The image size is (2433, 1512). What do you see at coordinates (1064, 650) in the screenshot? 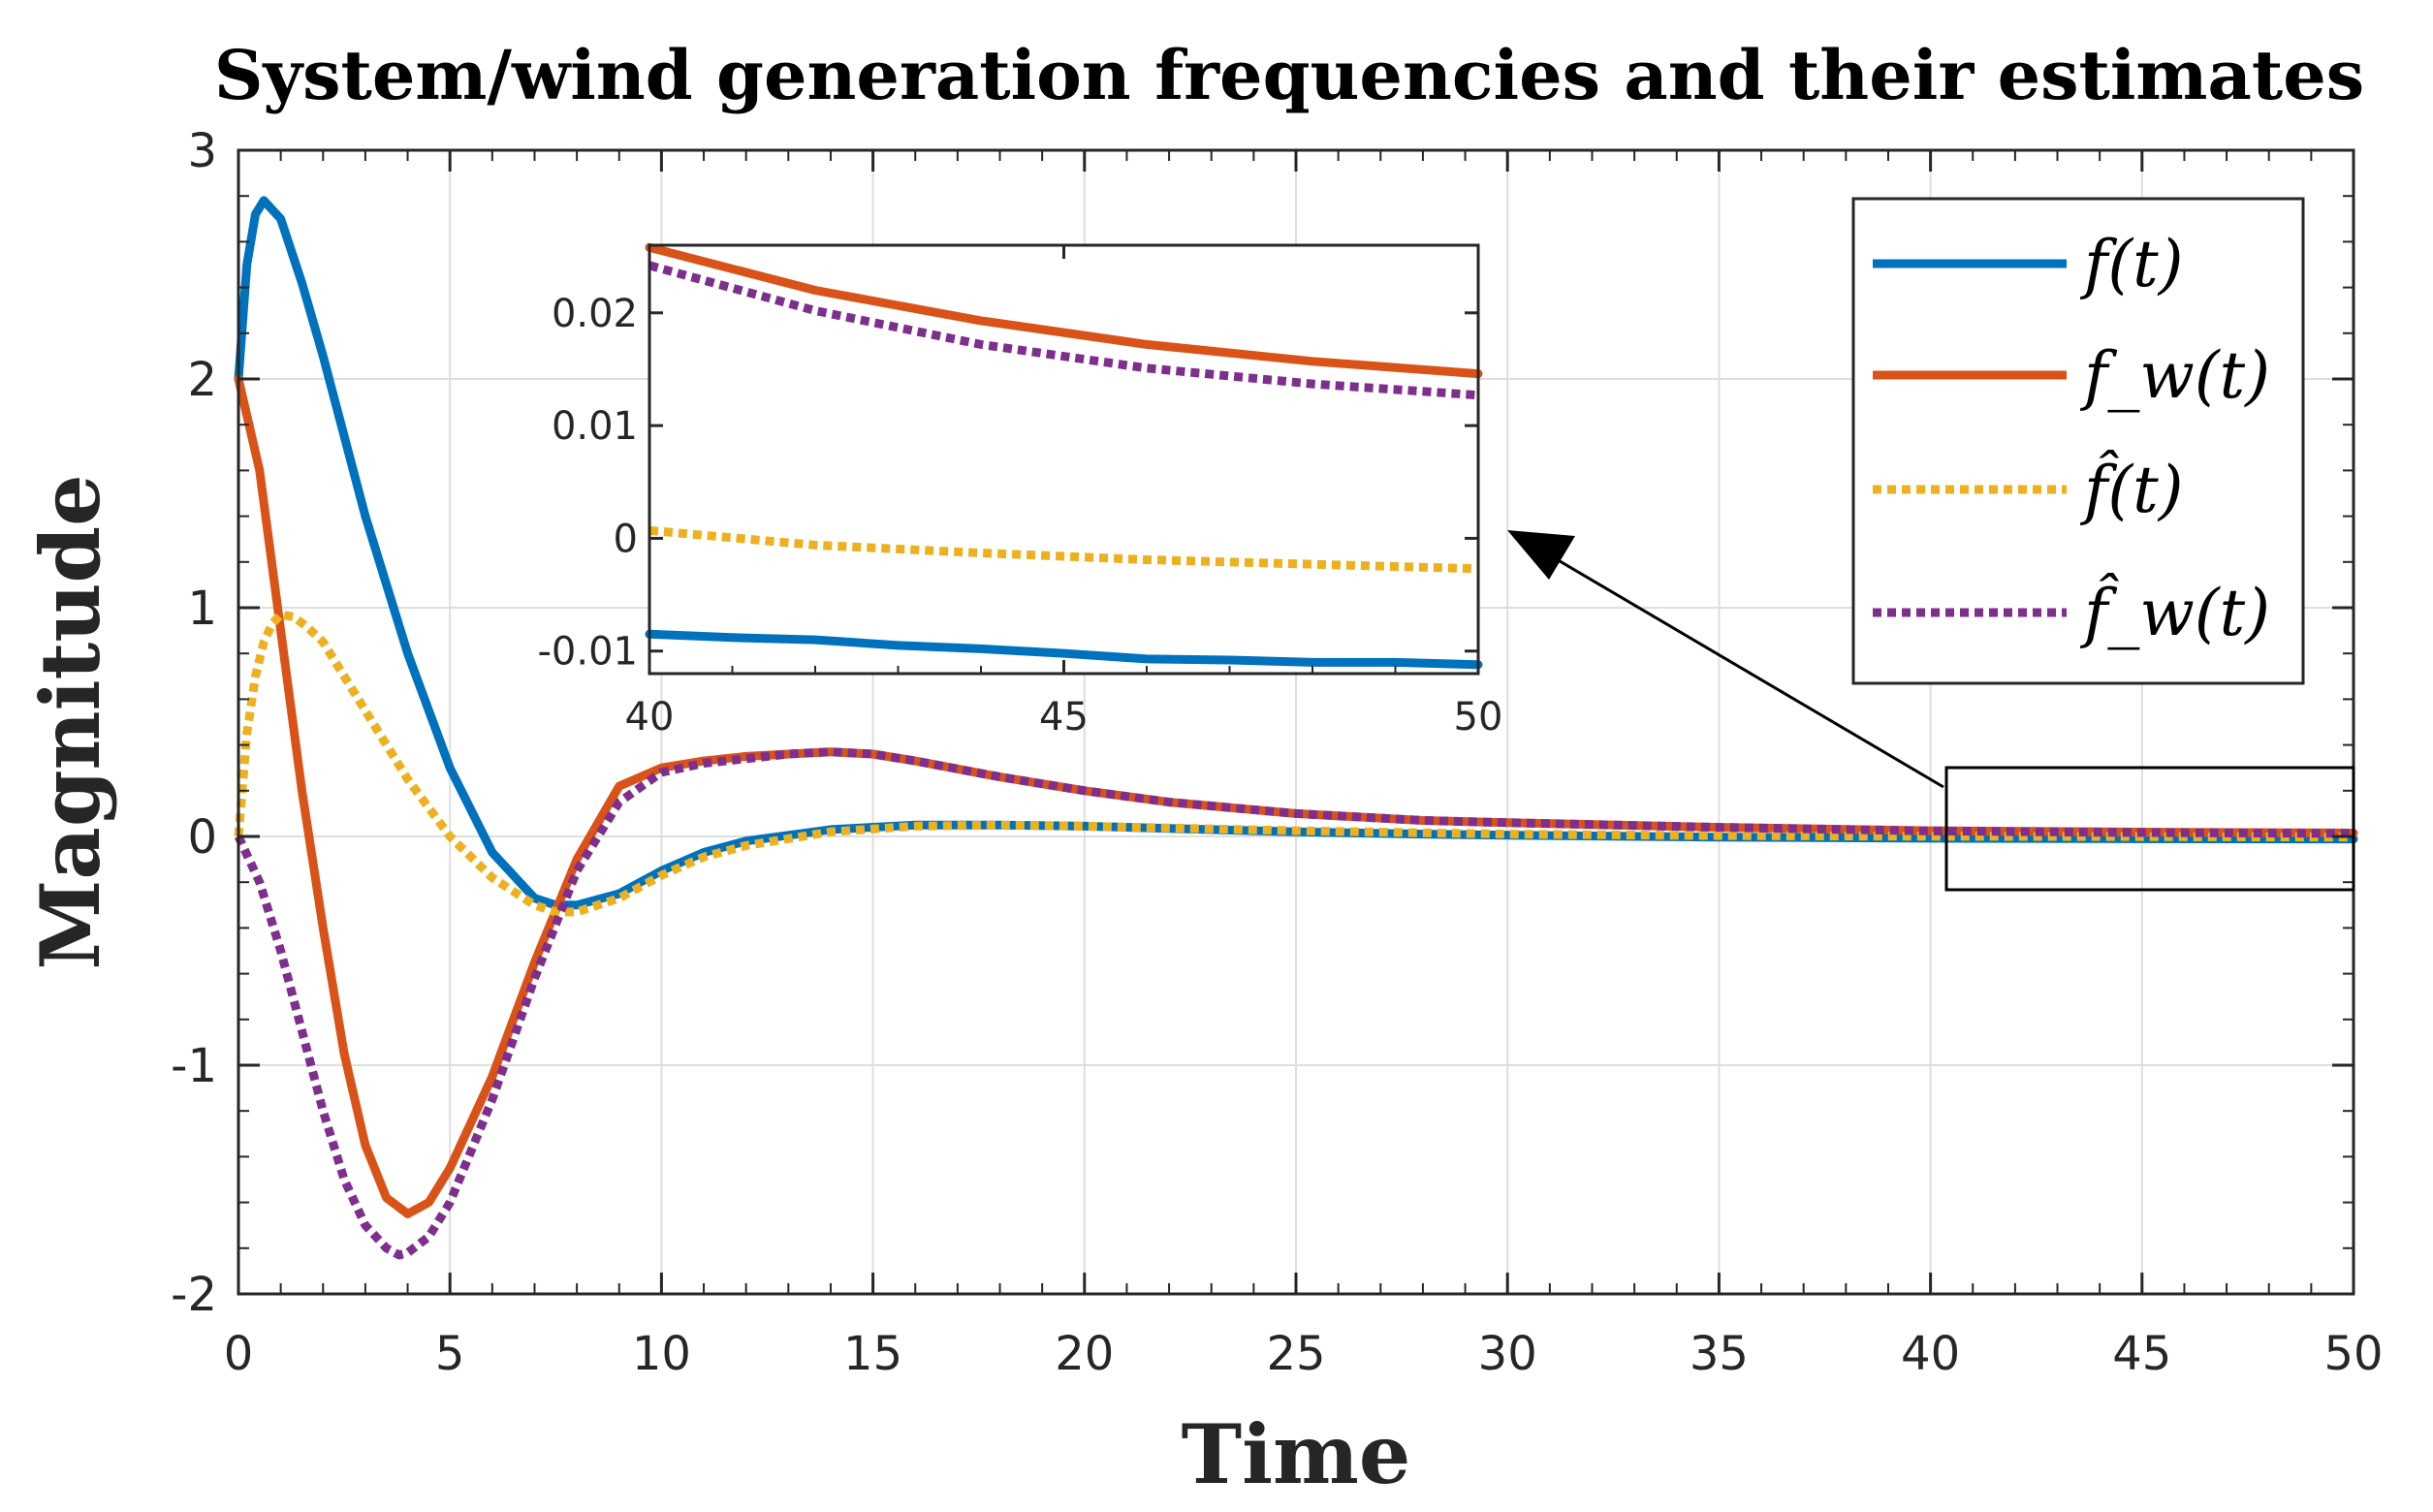
I see `inset-series-line-f` at bounding box center [1064, 650].